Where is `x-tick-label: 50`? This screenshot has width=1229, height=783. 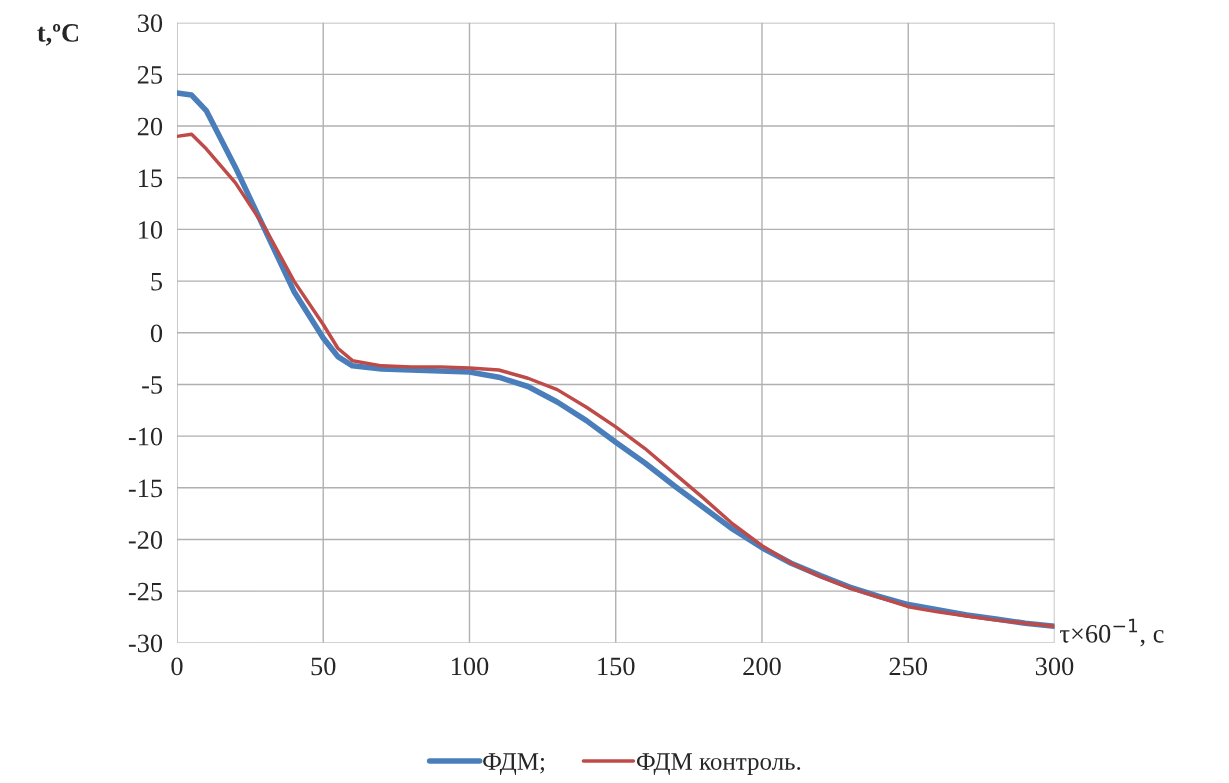 x-tick-label: 50 is located at coordinates (323, 666).